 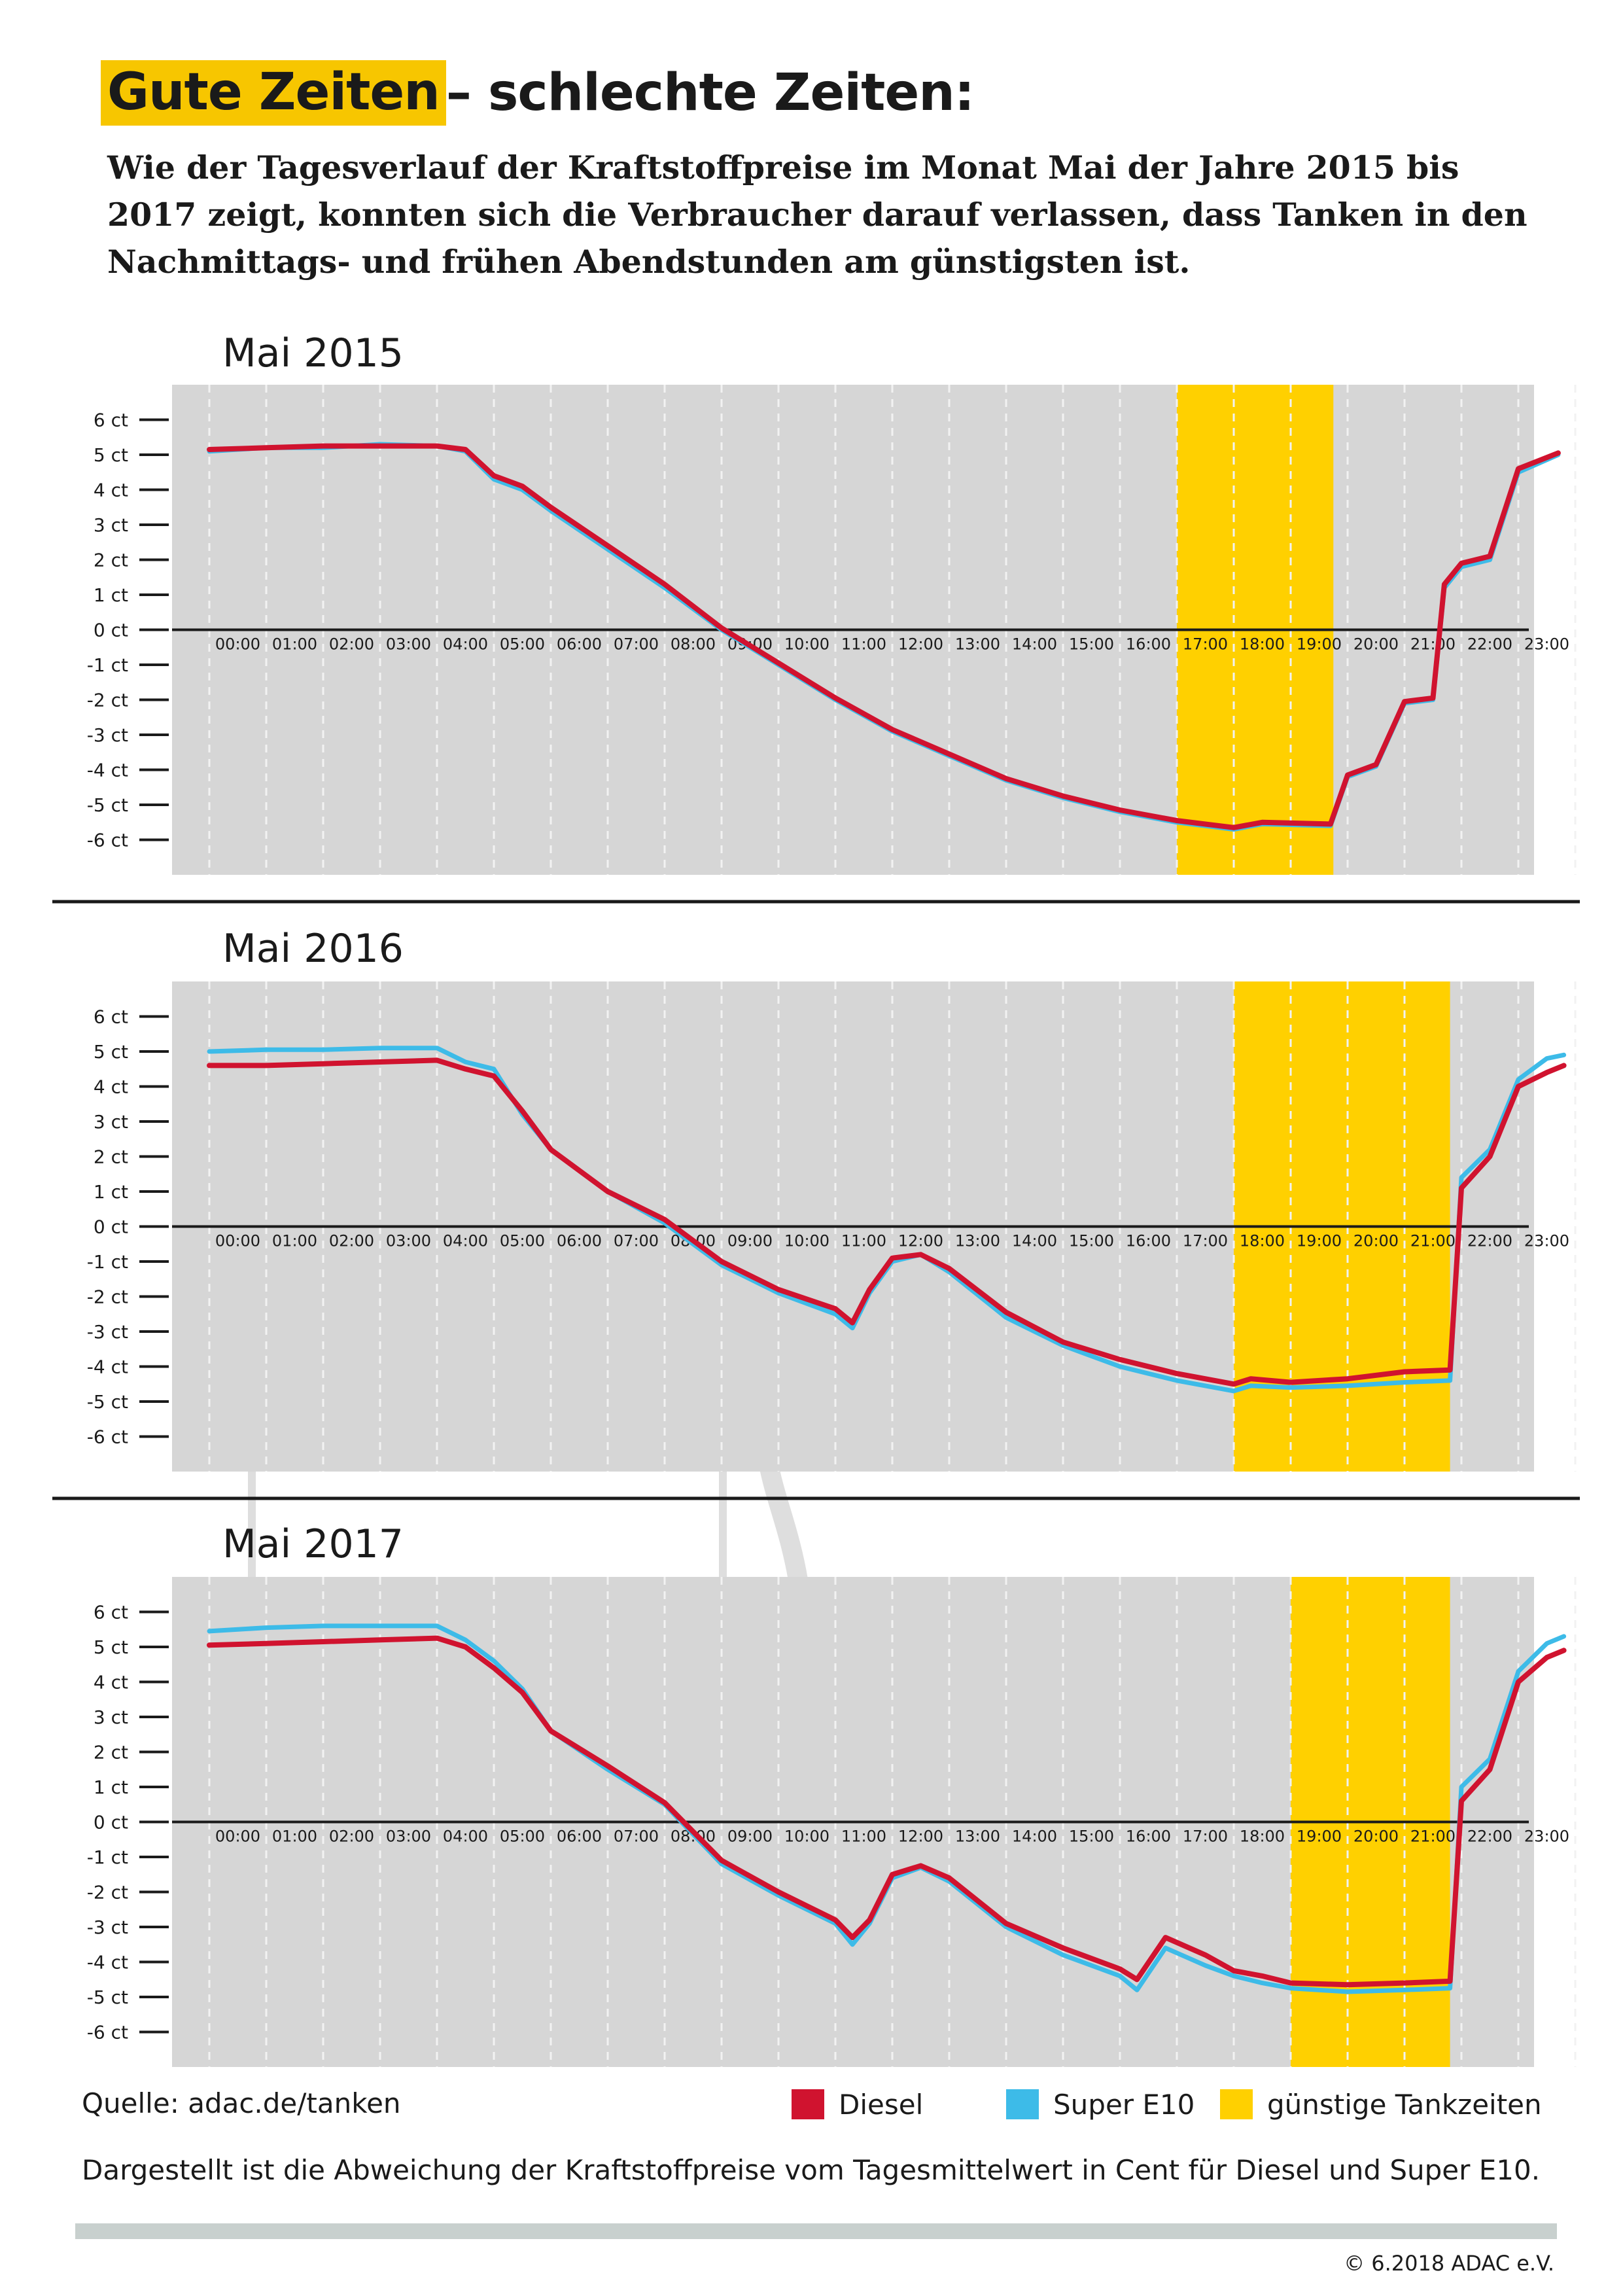 What do you see at coordinates (313, 949) in the screenshot?
I see `chart-title: Mai 2016` at bounding box center [313, 949].